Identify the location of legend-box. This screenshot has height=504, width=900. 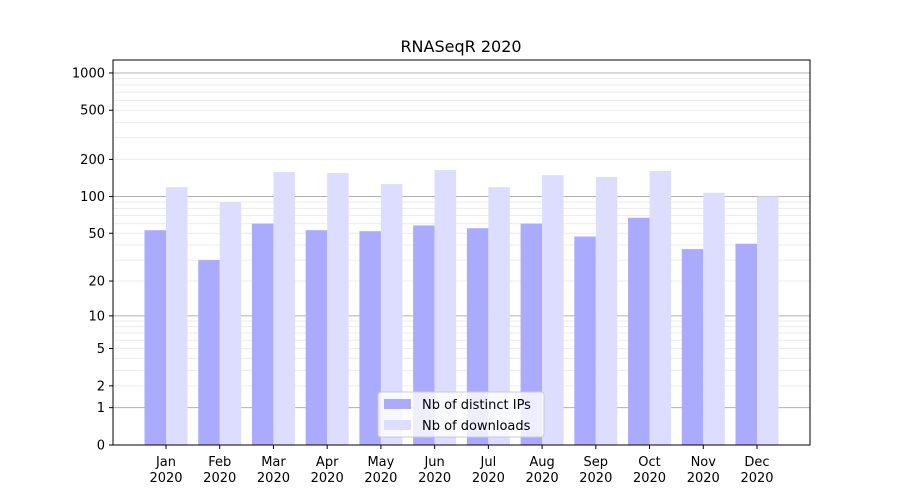
(461, 414).